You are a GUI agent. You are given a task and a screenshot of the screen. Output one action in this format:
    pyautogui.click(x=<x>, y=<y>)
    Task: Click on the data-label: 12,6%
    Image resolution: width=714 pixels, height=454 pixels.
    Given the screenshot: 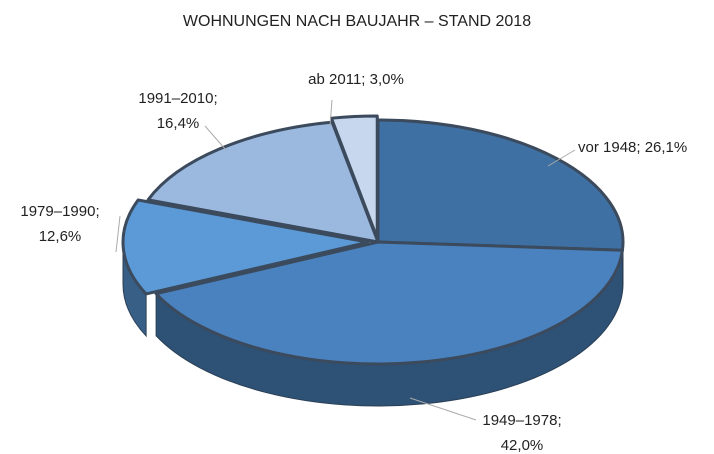 What is the action you would take?
    pyautogui.click(x=60, y=236)
    